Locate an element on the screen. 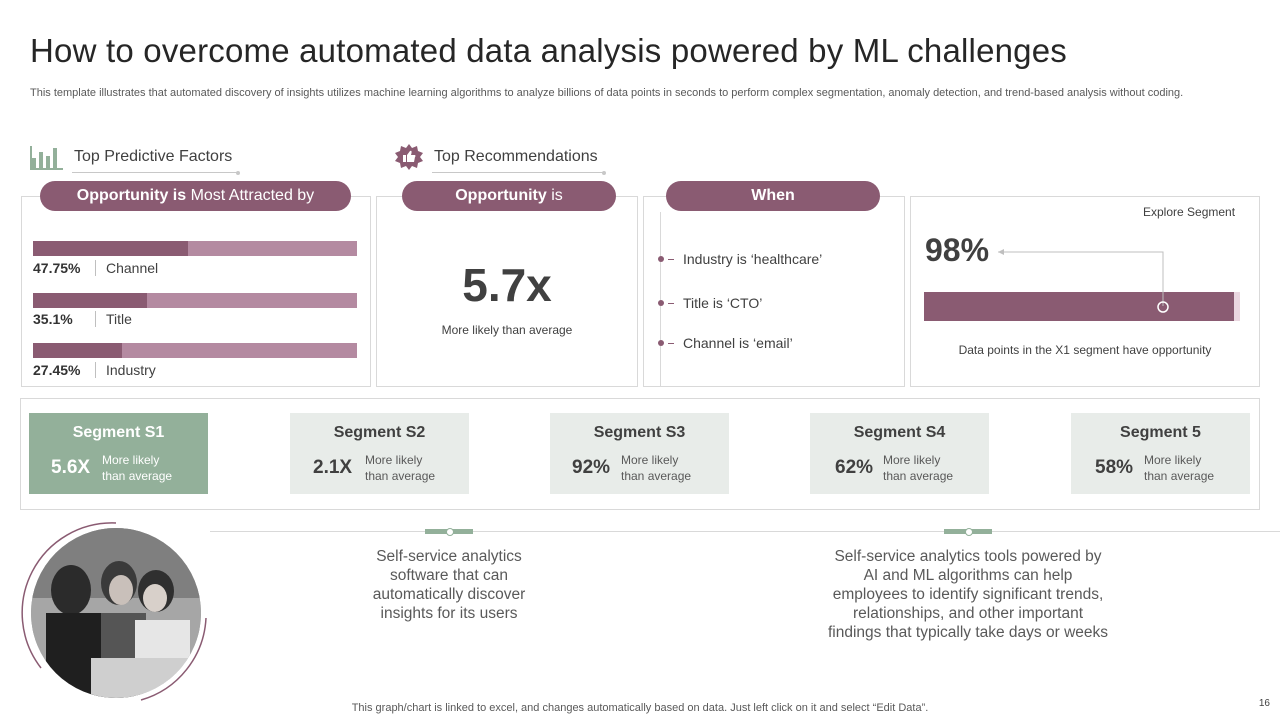 This screenshot has width=1280, height=720. people-image is located at coordinates (116, 613).